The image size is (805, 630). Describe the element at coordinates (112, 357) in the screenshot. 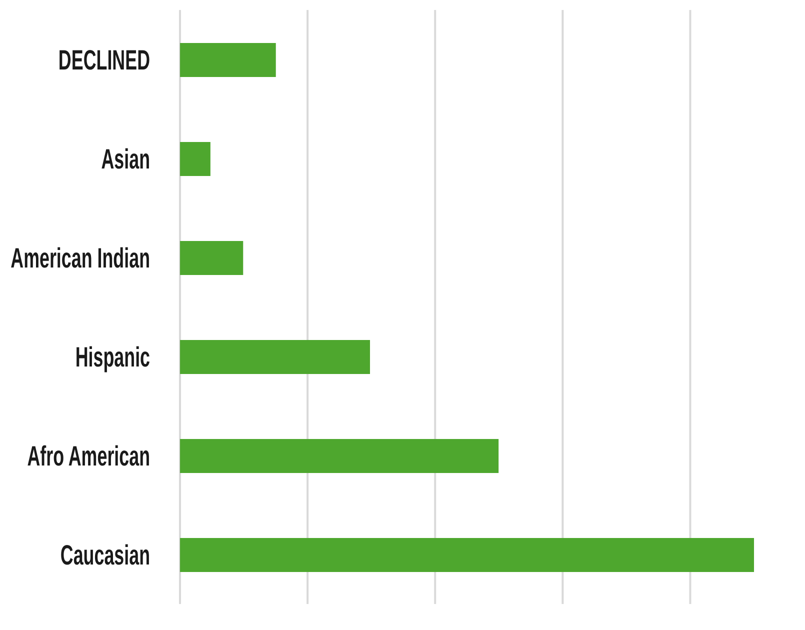

I see `y-tick-label: Hispanic` at that location.